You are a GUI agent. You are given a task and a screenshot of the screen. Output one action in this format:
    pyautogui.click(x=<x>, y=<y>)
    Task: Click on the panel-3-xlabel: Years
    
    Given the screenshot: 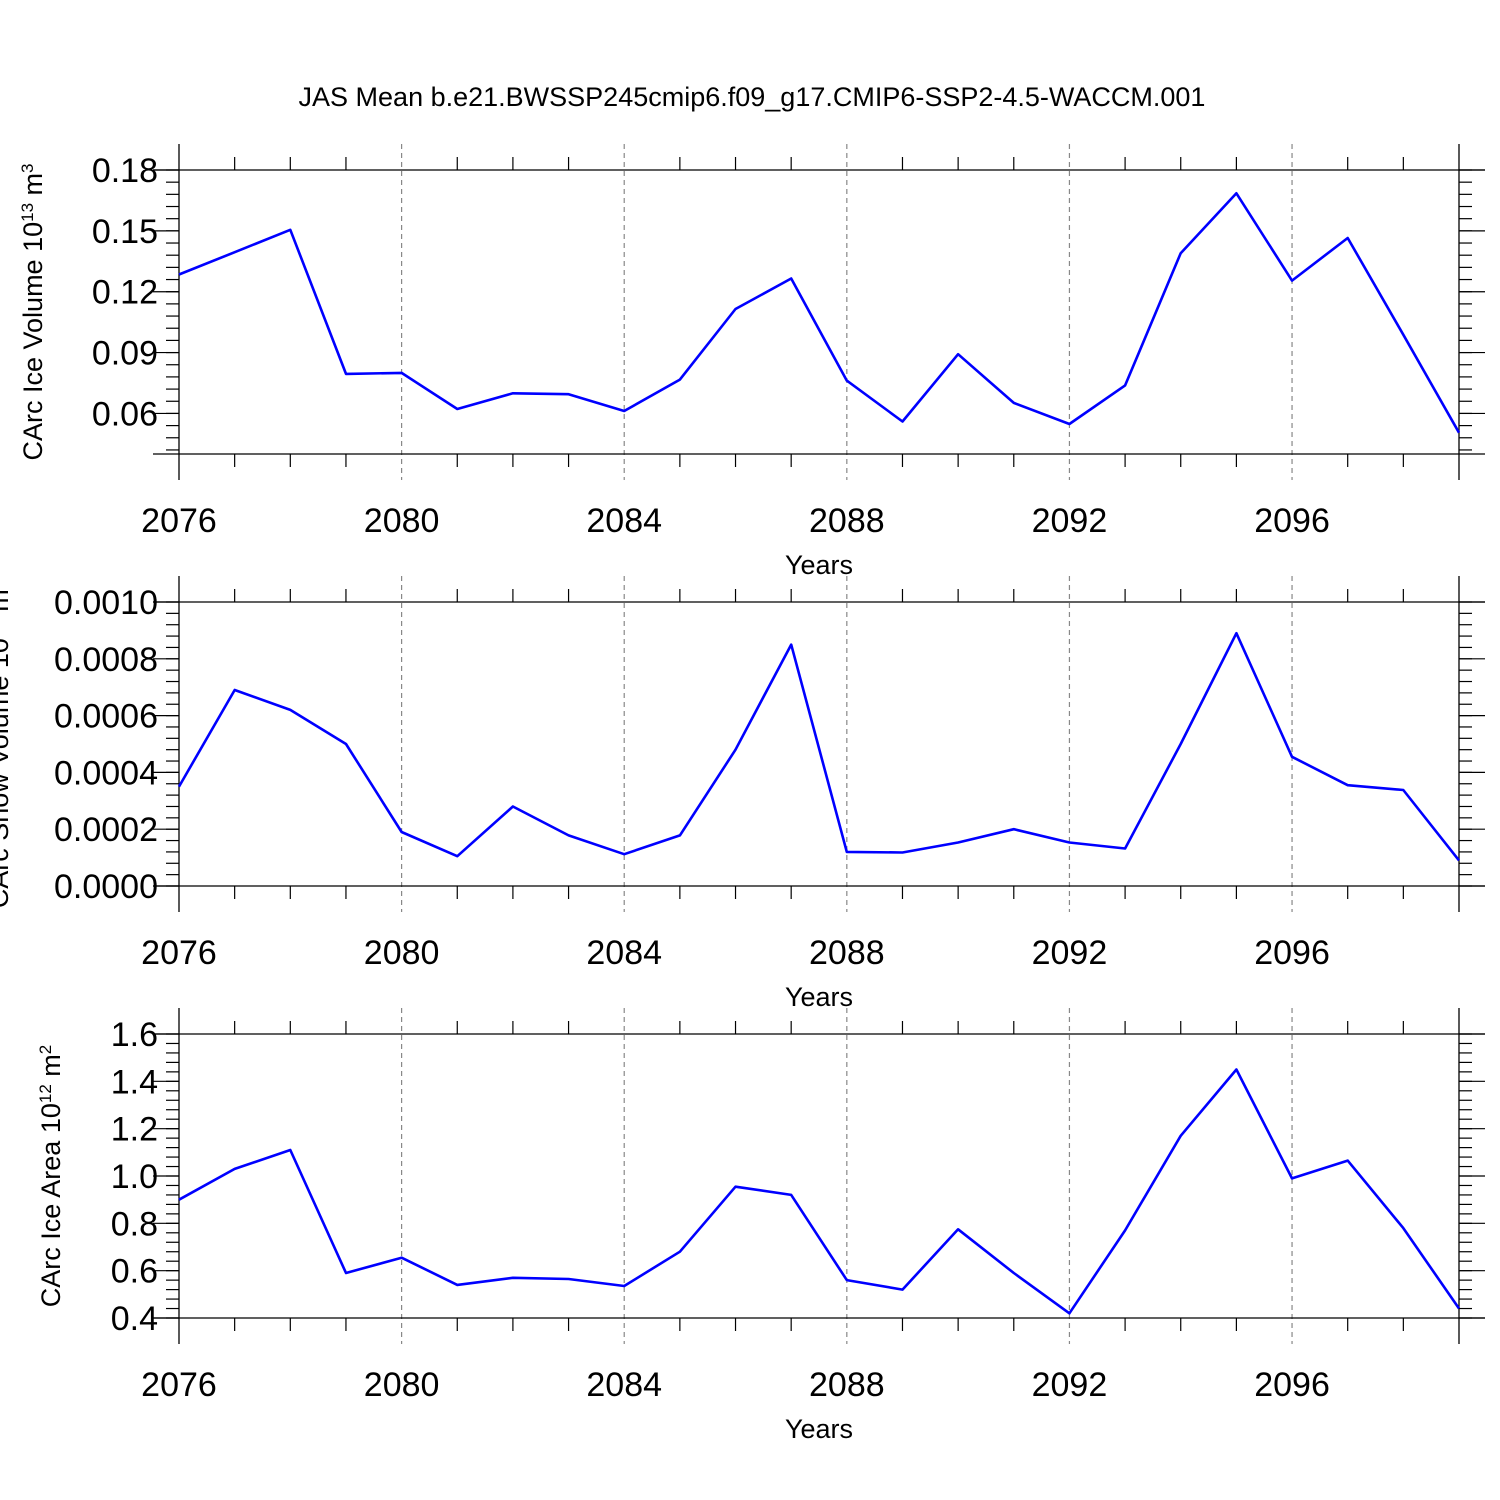 What is the action you would take?
    pyautogui.click(x=819, y=1429)
    